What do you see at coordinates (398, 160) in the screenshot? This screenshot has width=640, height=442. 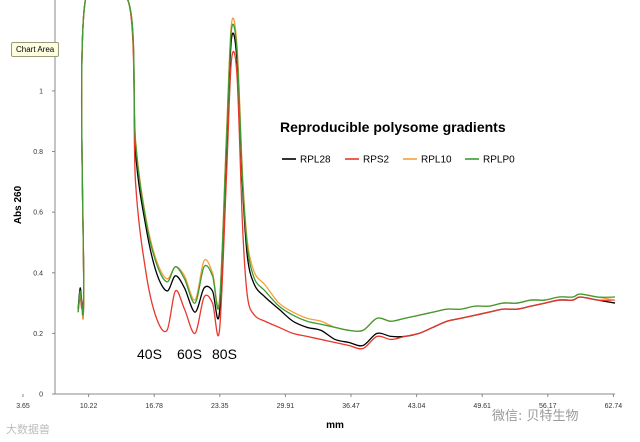 I see `legend: RPL28 RPS2 RPL10 RPLP0` at bounding box center [398, 160].